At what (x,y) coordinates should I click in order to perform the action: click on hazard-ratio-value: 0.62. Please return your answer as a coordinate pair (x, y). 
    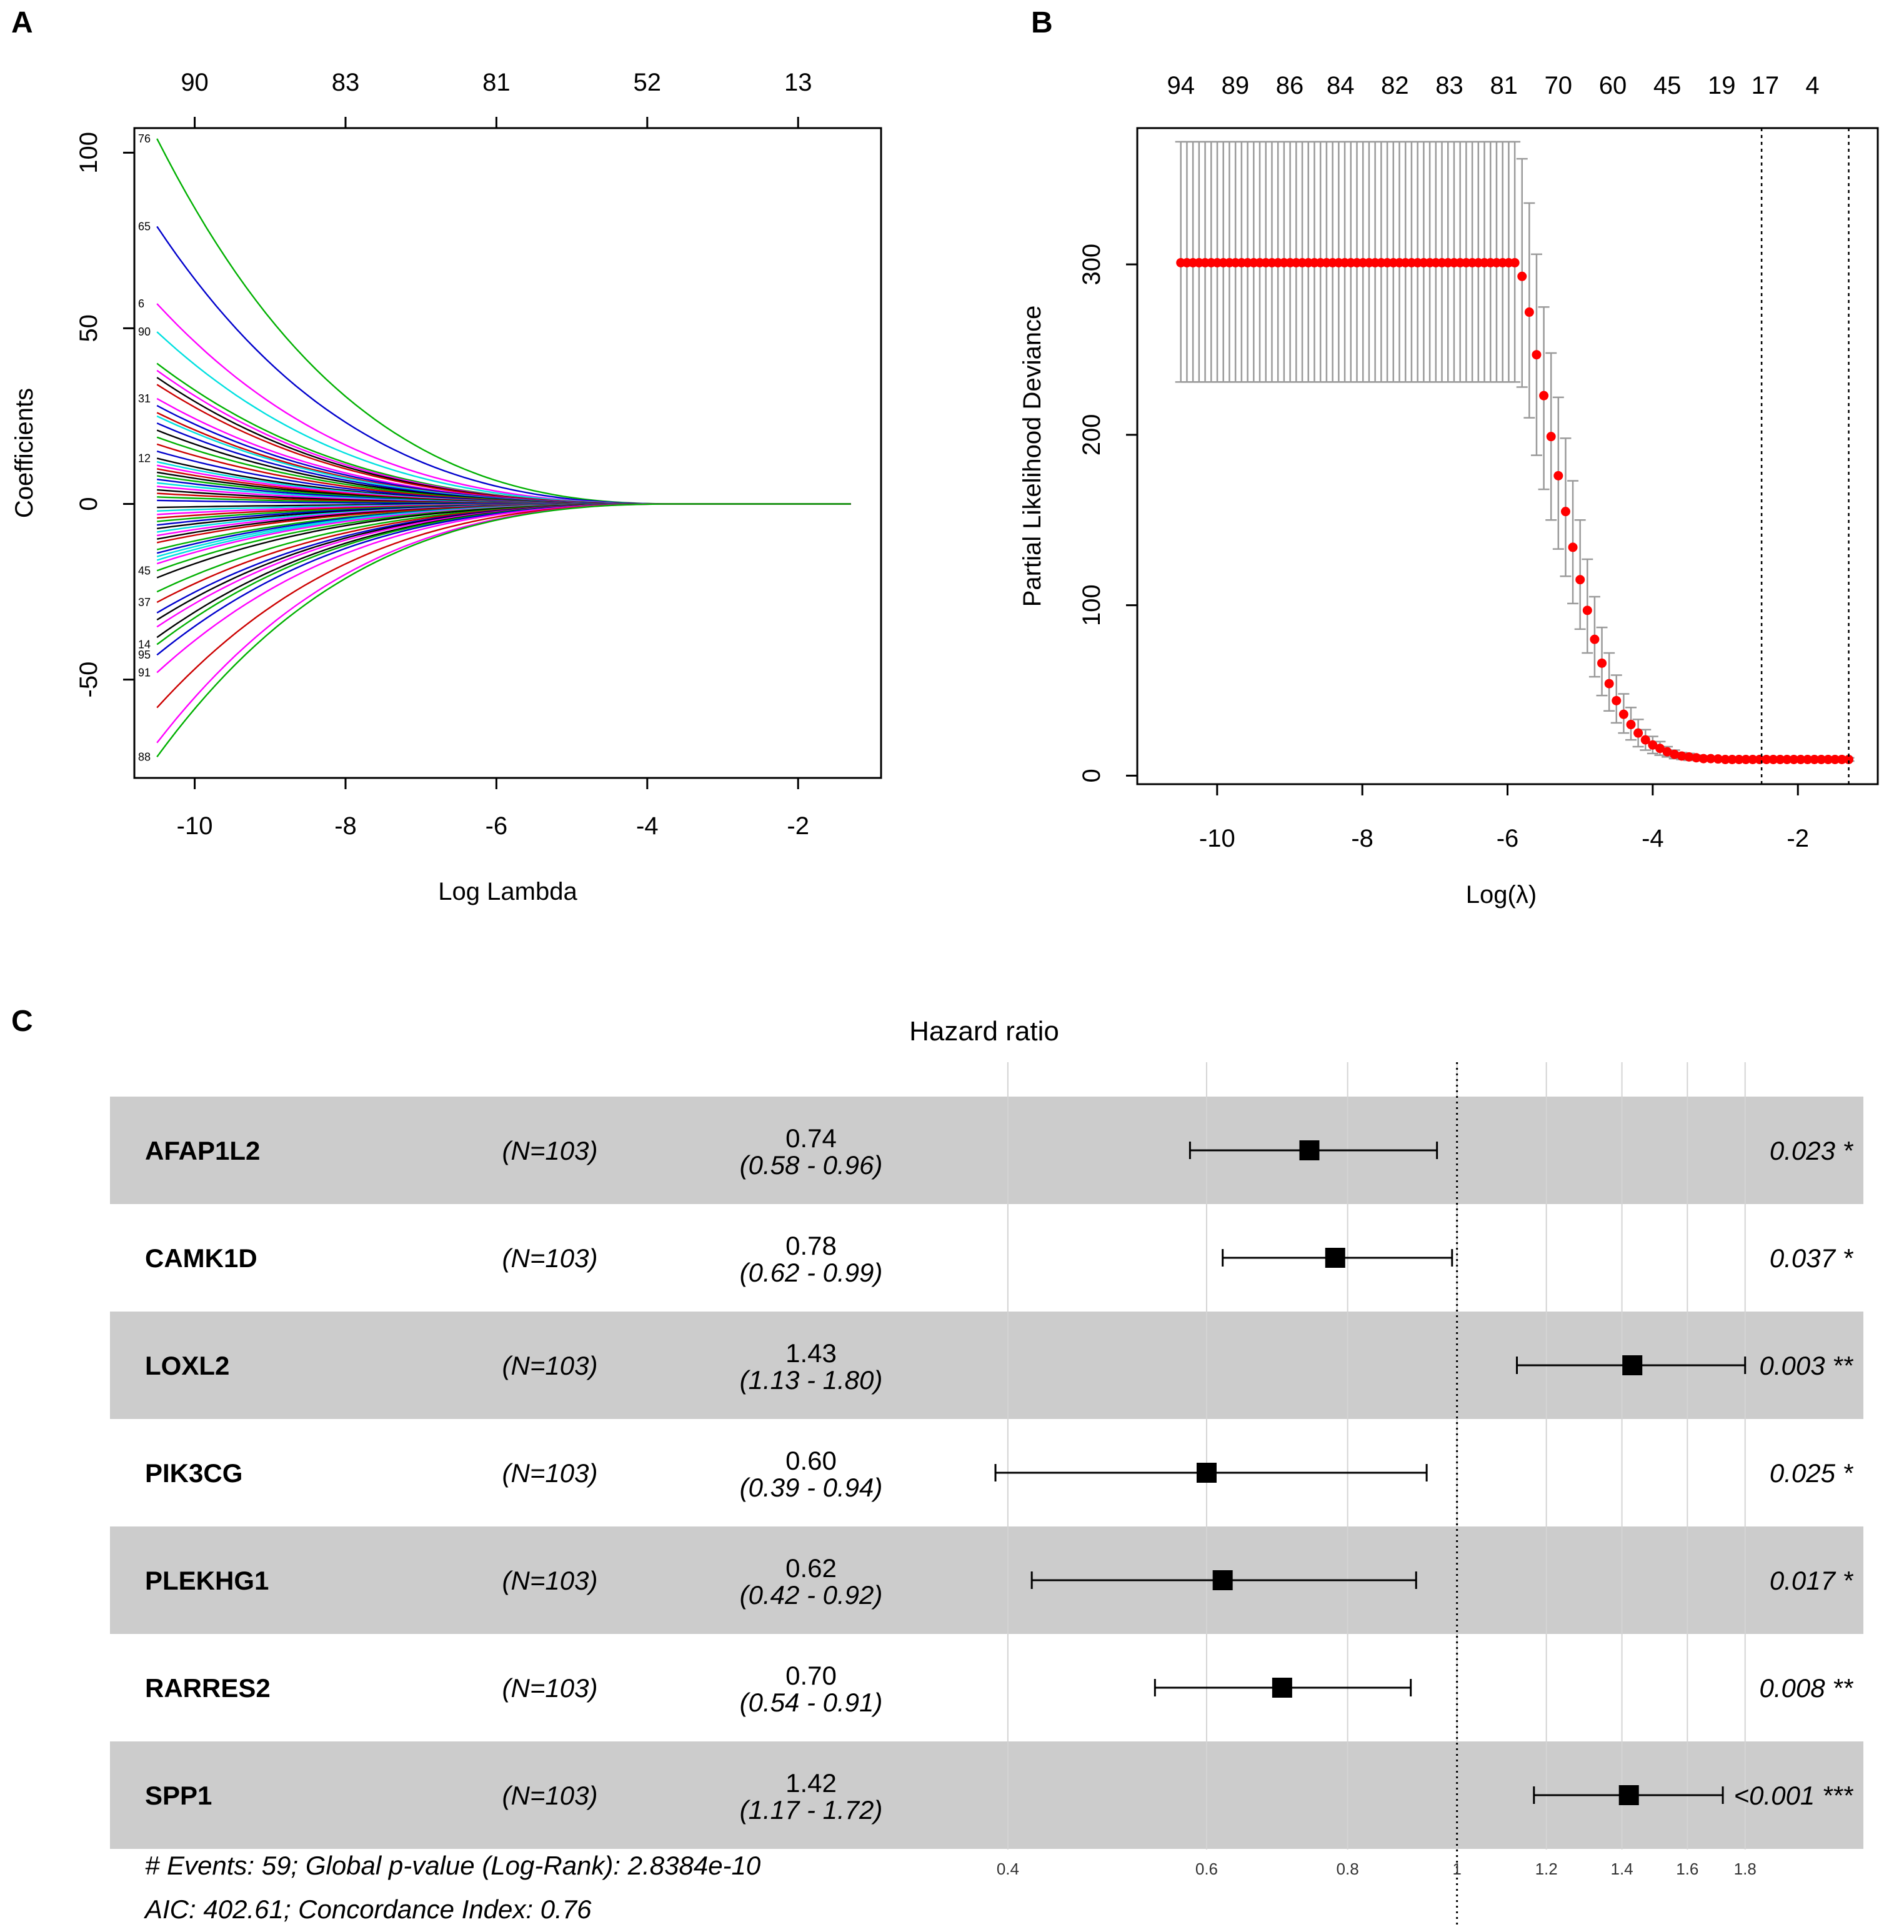
    Looking at the image, I should click on (811, 1568).